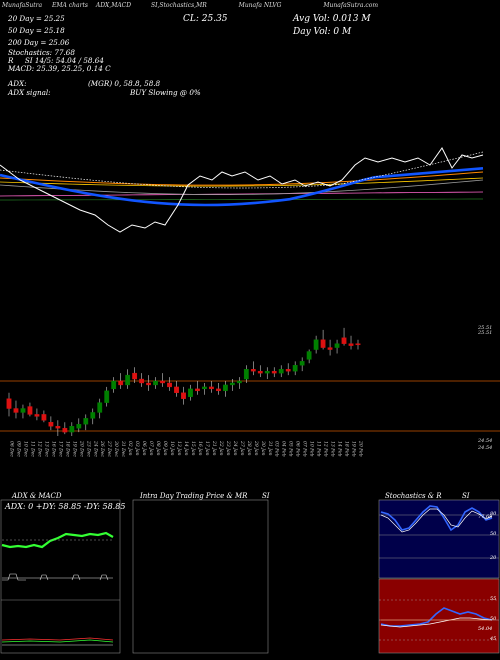 The image size is (500, 660). Describe the element at coordinates (194, 496) in the screenshot. I see `intraday-panel-title: Intra Day Trading Price & MR` at that location.